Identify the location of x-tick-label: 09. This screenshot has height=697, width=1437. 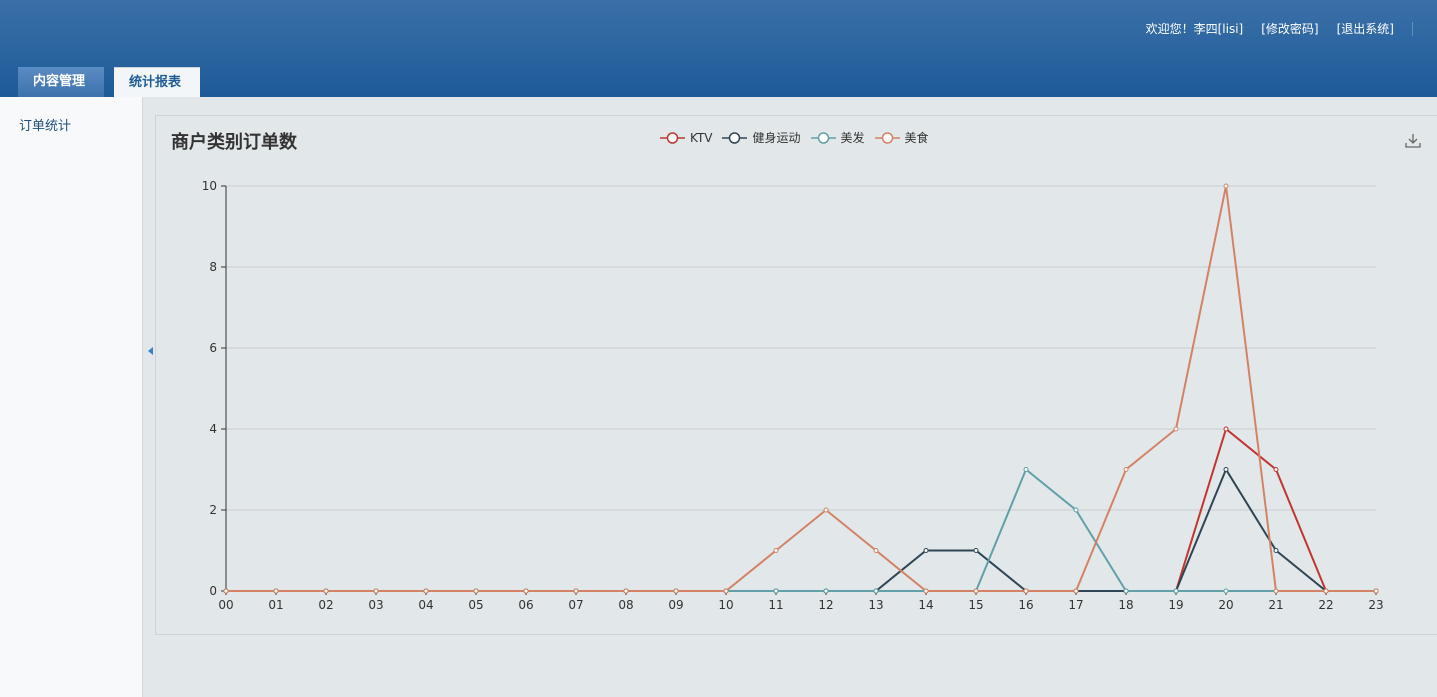
(675, 605).